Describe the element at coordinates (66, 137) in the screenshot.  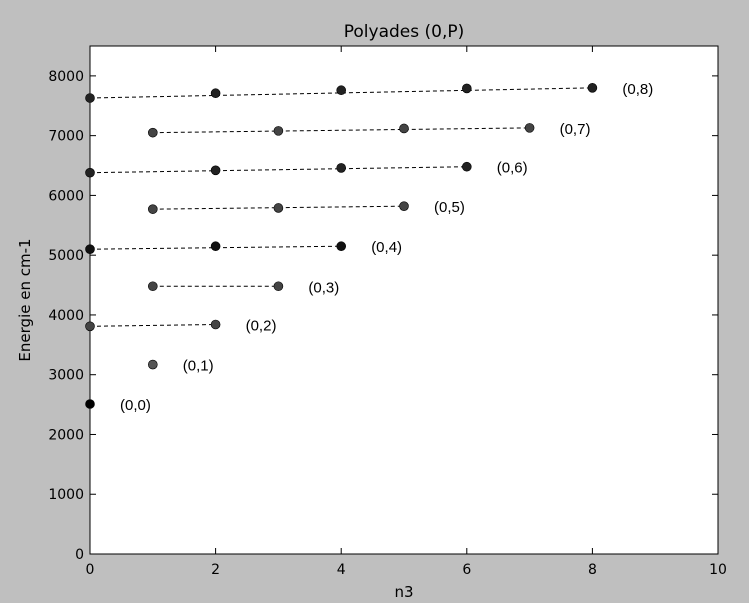
I see `y-tick-label: 7000` at that location.